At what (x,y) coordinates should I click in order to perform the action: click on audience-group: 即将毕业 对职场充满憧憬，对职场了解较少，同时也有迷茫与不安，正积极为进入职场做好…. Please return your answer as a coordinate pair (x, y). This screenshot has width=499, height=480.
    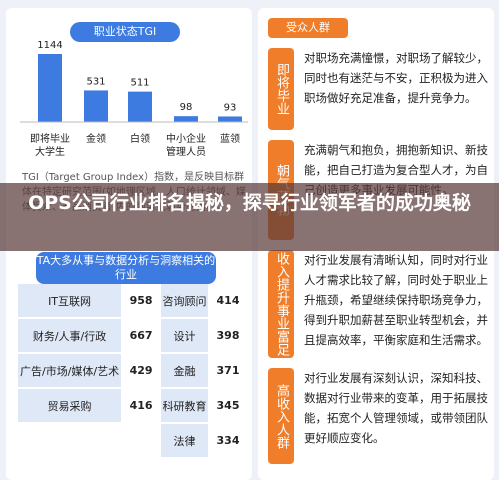
    Looking at the image, I should click on (379, 89).